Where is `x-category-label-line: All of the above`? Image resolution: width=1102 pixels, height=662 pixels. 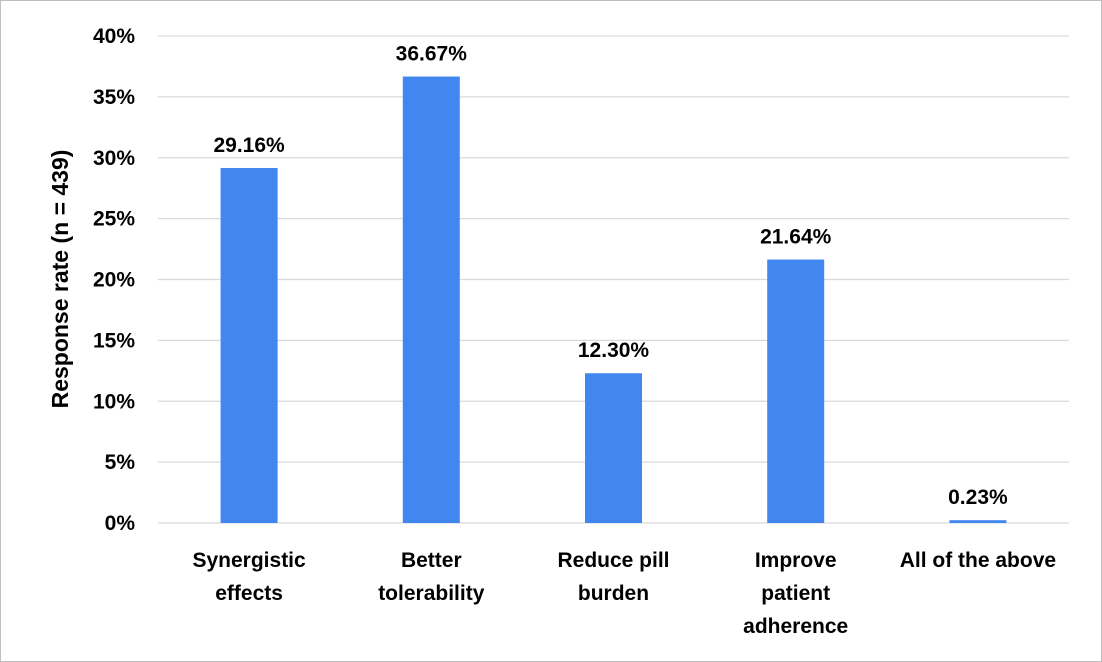 x-category-label-line: All of the above is located at coordinates (978, 560).